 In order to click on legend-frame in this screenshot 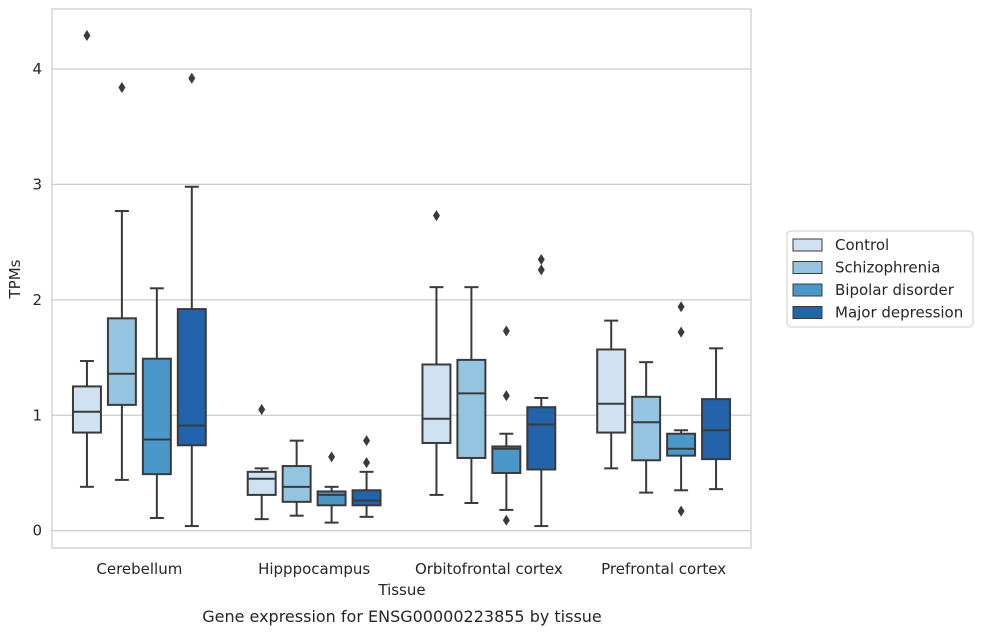, I will do `click(880, 279)`.